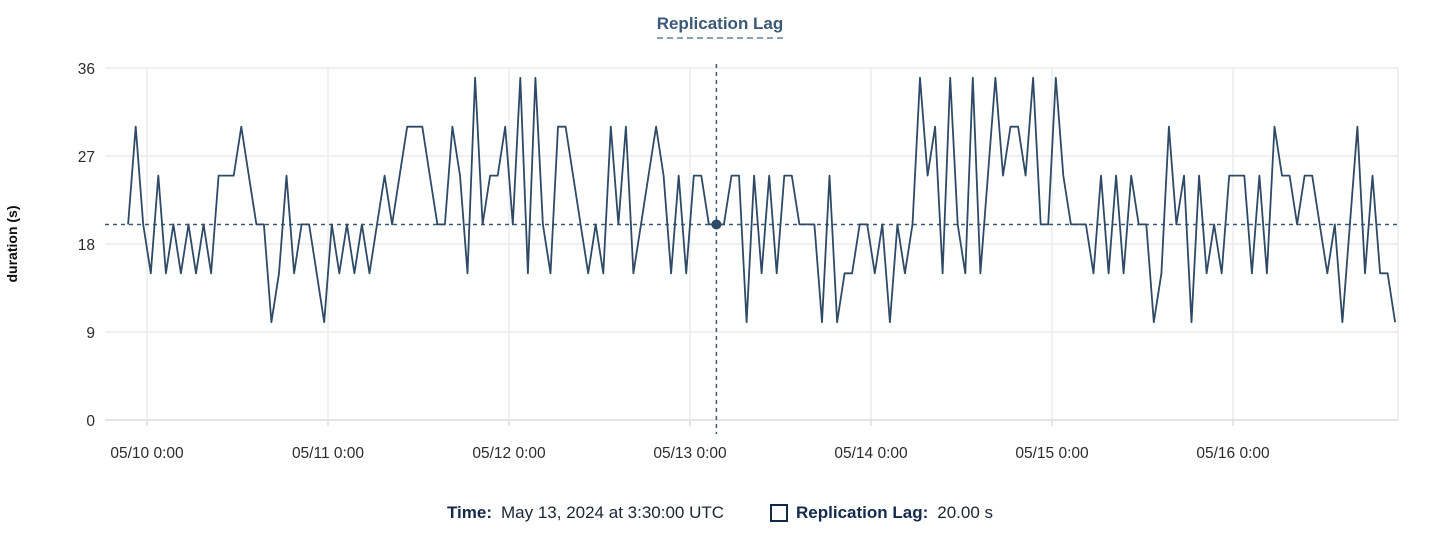  I want to click on x-tick-label: 05/11 0:00, so click(328, 453).